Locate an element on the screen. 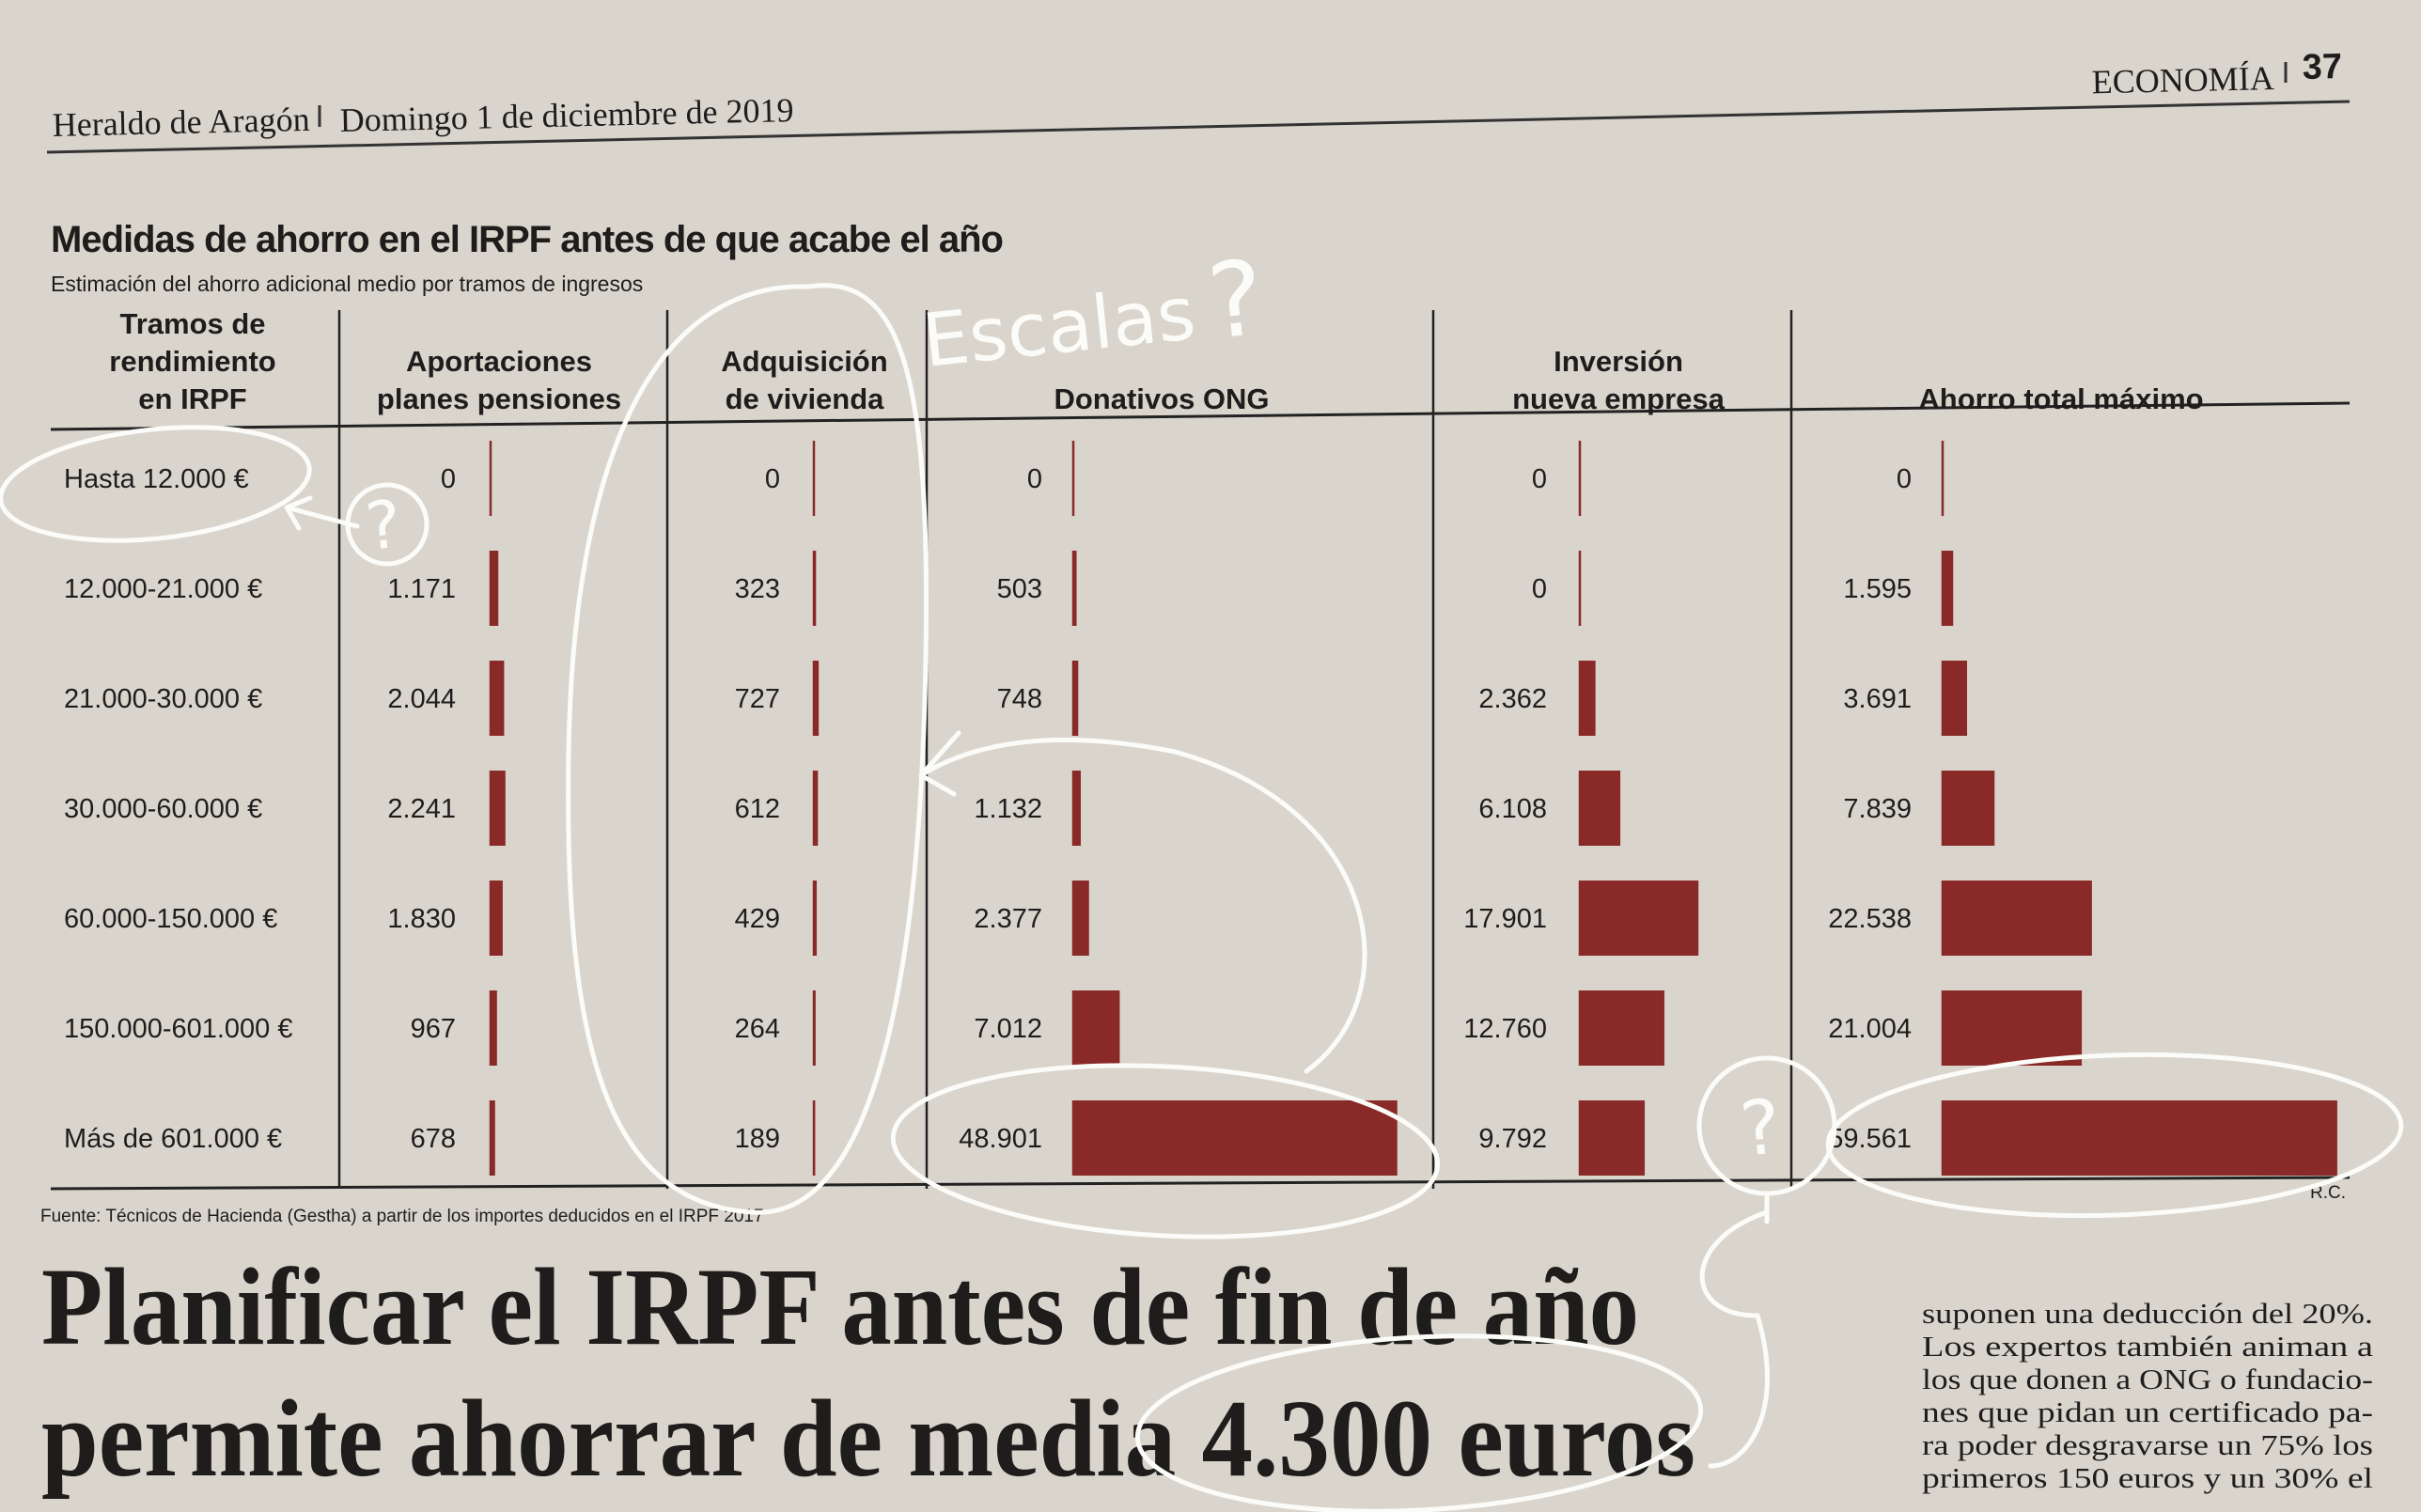 This screenshot has height=1512, width=2421. column-header: de vivienda is located at coordinates (805, 398).